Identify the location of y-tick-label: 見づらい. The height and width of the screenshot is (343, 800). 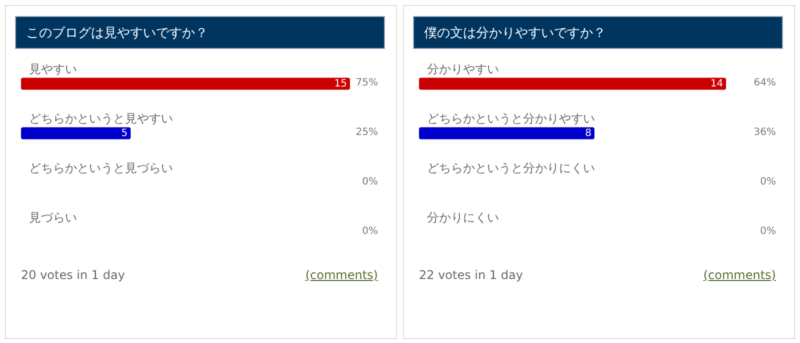
(53, 217).